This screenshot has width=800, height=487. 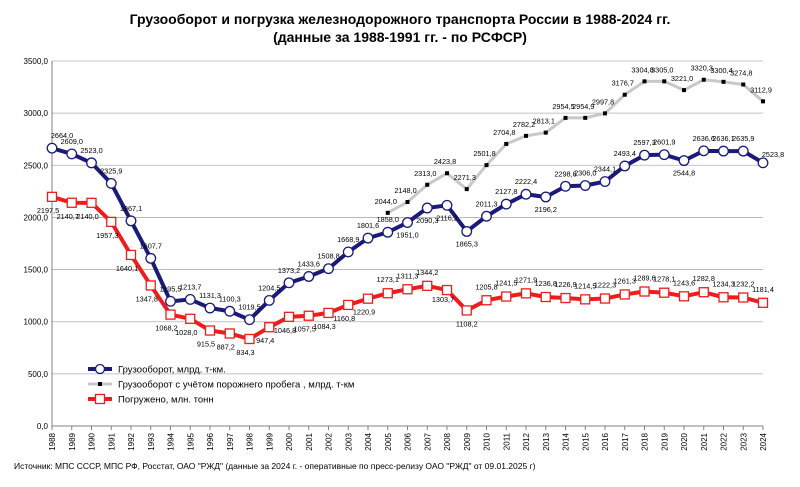 I want to click on data-label-turnover: 1204,5, so click(x=269, y=287).